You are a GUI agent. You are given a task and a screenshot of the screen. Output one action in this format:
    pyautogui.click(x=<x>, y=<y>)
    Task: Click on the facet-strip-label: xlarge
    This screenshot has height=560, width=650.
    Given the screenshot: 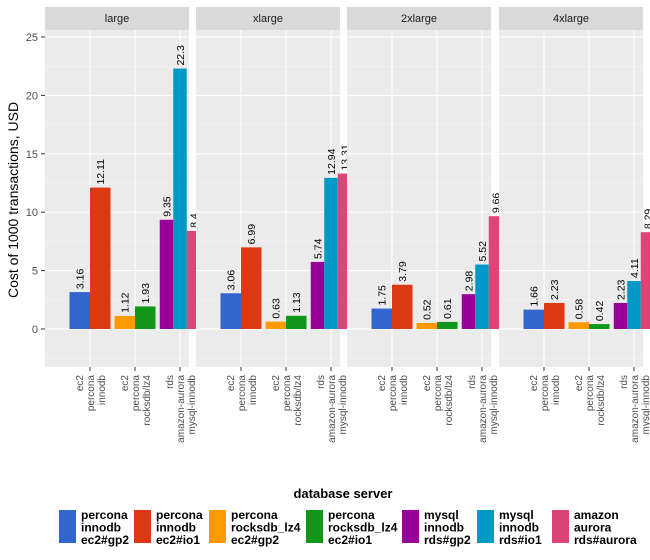 What is the action you would take?
    pyautogui.click(x=268, y=19)
    